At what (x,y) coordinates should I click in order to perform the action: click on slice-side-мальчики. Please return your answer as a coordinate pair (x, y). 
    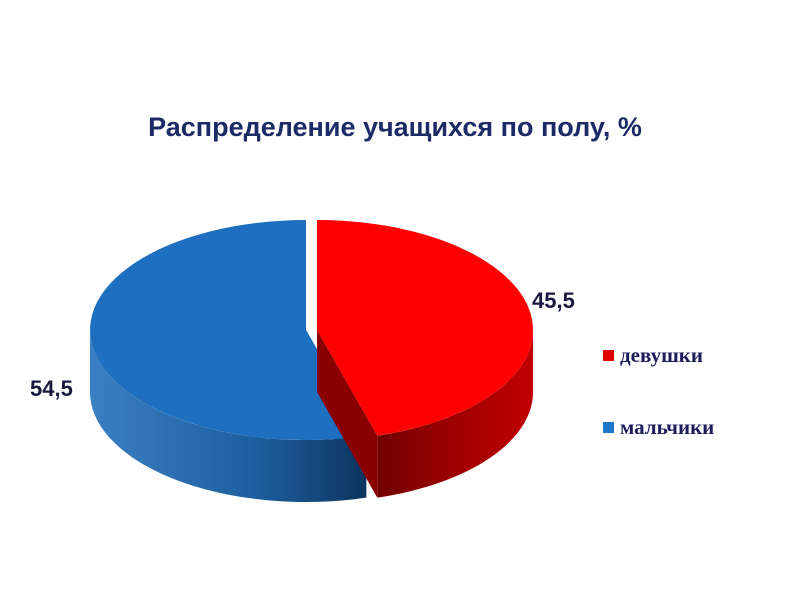
    Looking at the image, I should click on (228, 416).